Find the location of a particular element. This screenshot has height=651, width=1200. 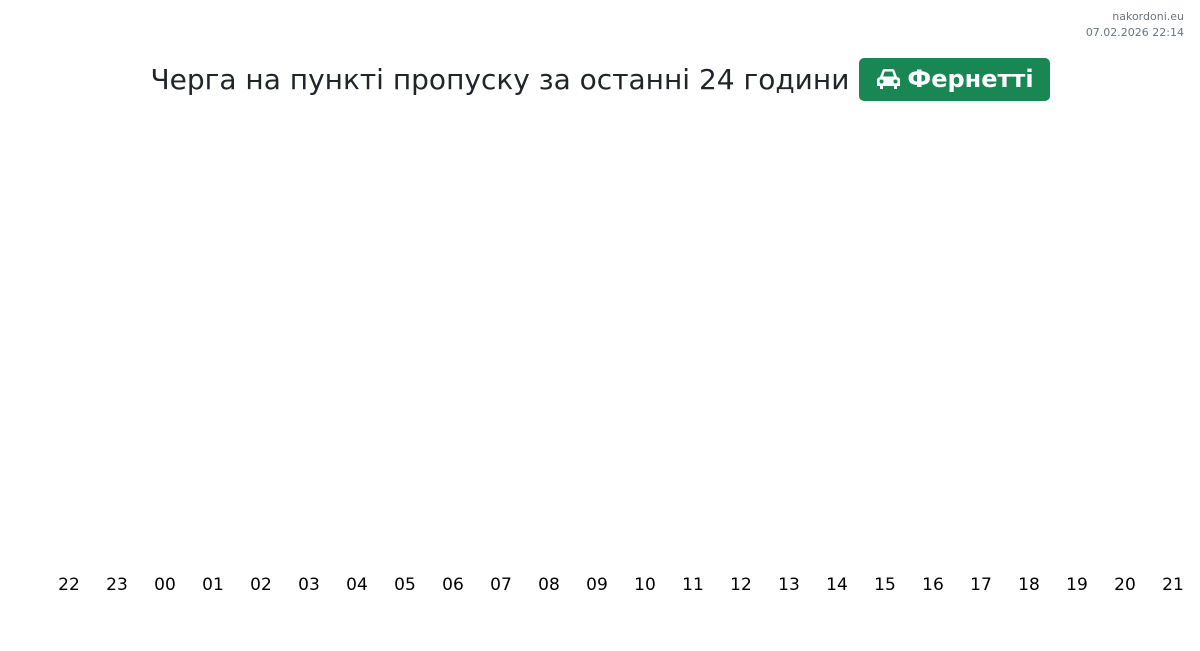

x-tick-label: 02 is located at coordinates (261, 585).